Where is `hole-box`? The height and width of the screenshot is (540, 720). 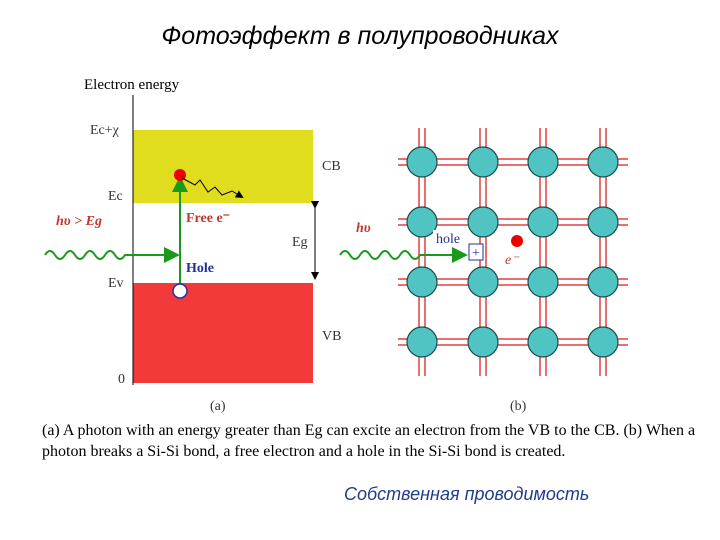 hole-box is located at coordinates (450, 238).